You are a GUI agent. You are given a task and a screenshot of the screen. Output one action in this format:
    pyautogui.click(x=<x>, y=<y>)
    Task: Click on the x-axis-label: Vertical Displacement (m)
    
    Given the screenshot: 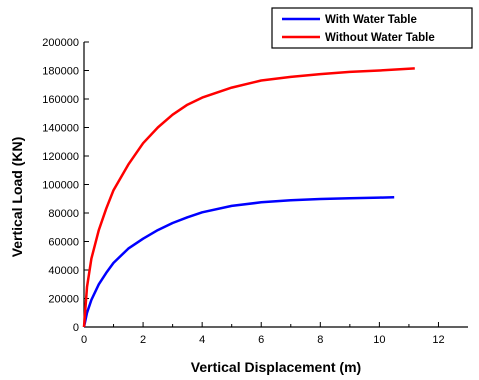 What is the action you would take?
    pyautogui.click(x=276, y=367)
    